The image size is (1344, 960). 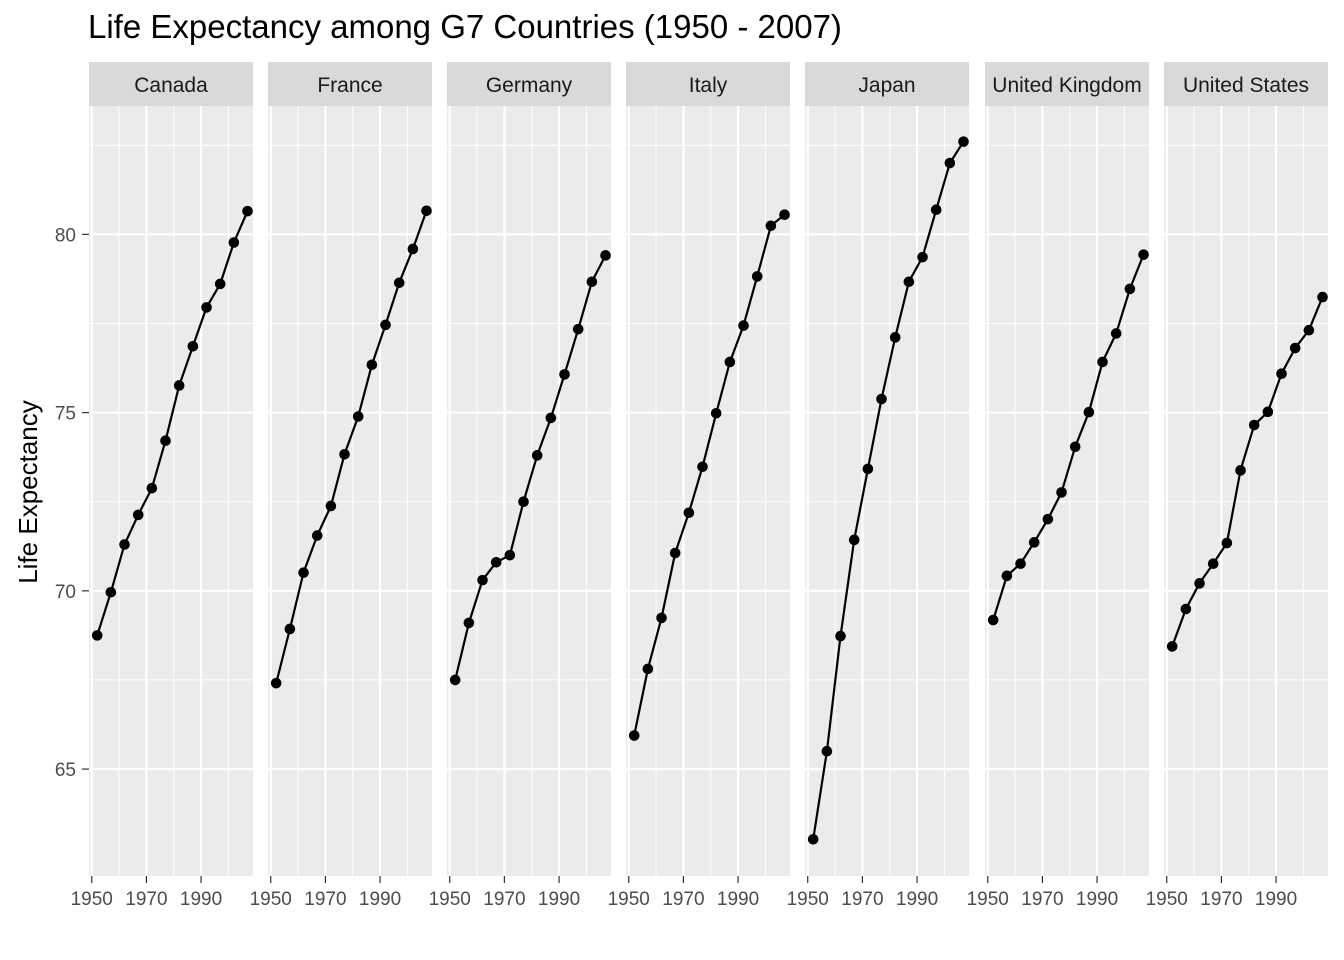 I want to click on y-tick-label: 70, so click(x=65, y=592).